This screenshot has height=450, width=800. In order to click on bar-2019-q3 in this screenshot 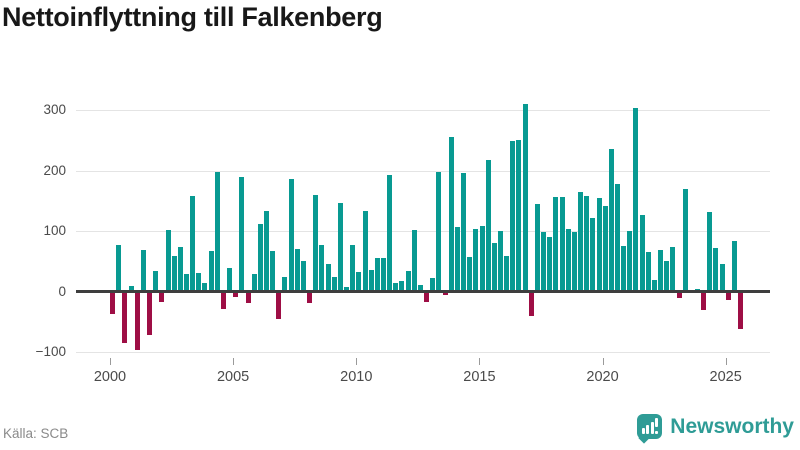, I will do `click(593, 255)`.